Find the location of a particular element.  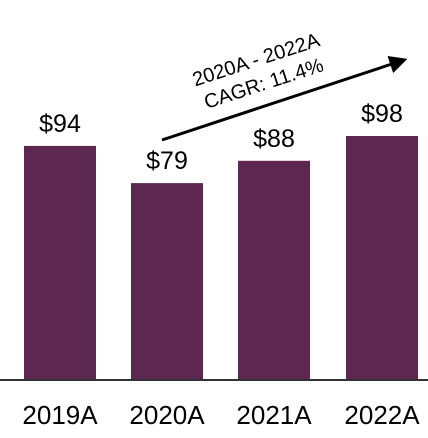

value-label: $94 is located at coordinates (60, 124).